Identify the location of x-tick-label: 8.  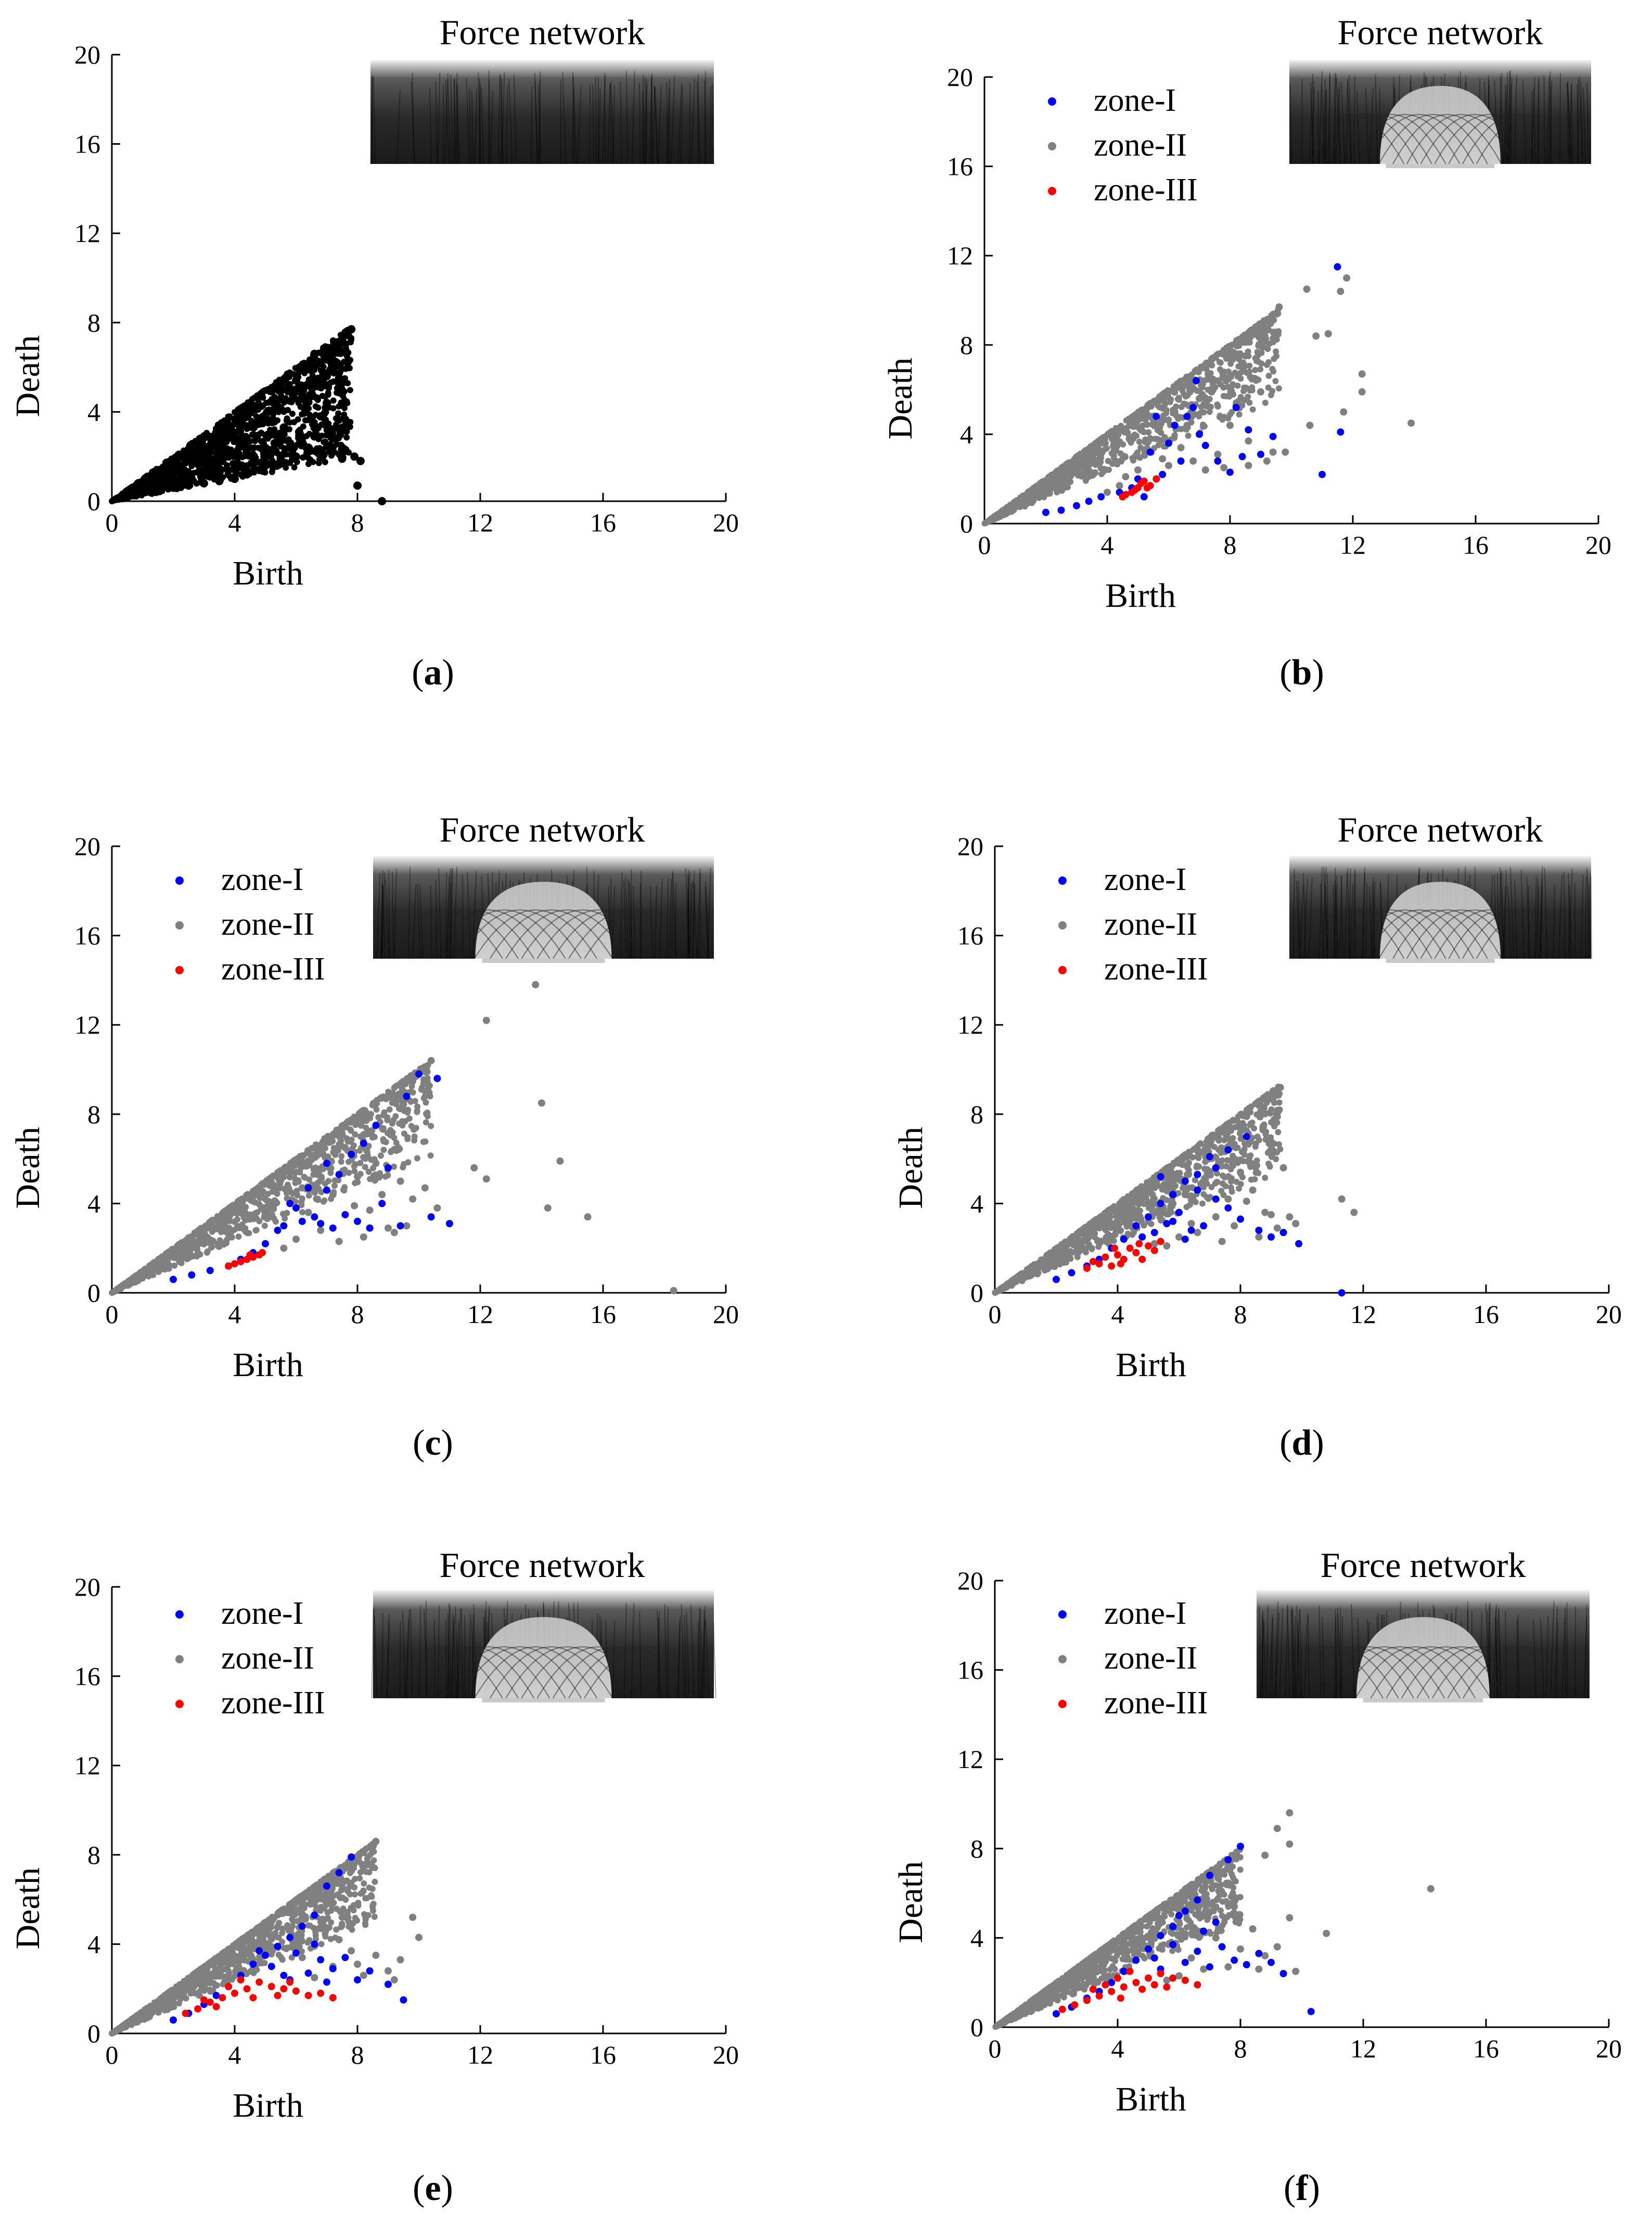
(1230, 544).